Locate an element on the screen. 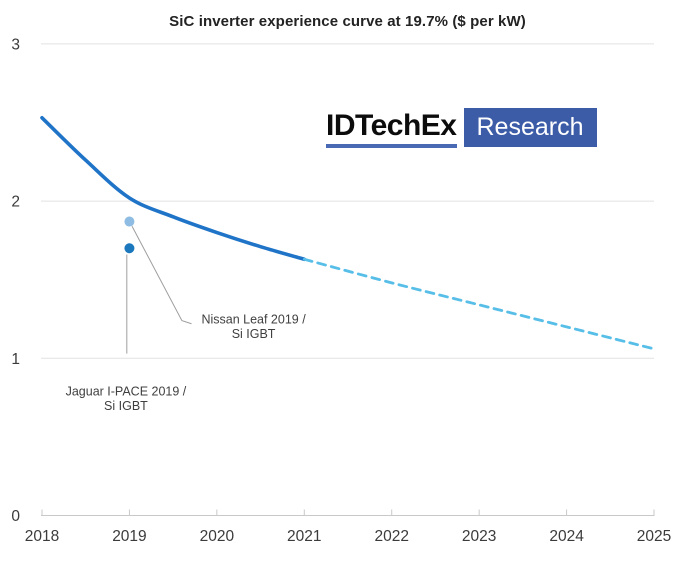  x-tick-label: 2019 is located at coordinates (129, 536).